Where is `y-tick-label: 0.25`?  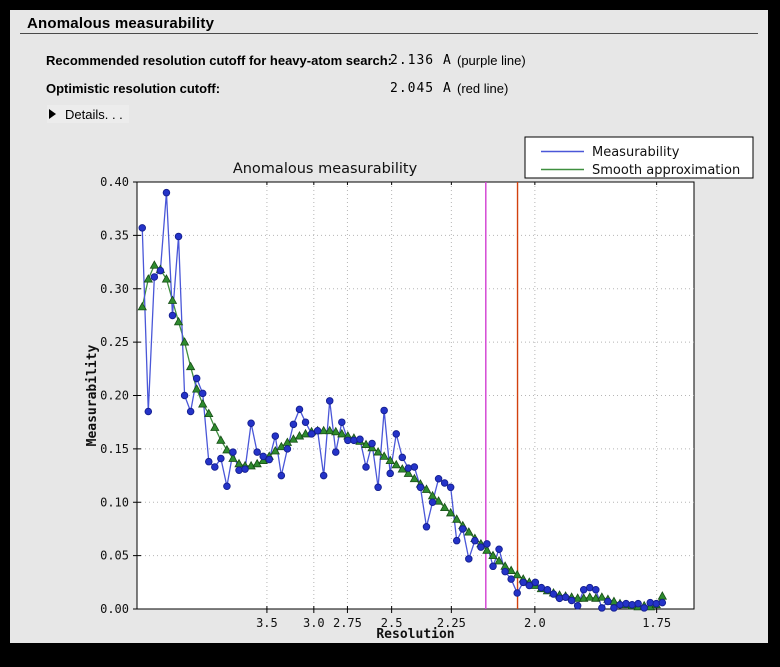 y-tick-label: 0.25 is located at coordinates (114, 342).